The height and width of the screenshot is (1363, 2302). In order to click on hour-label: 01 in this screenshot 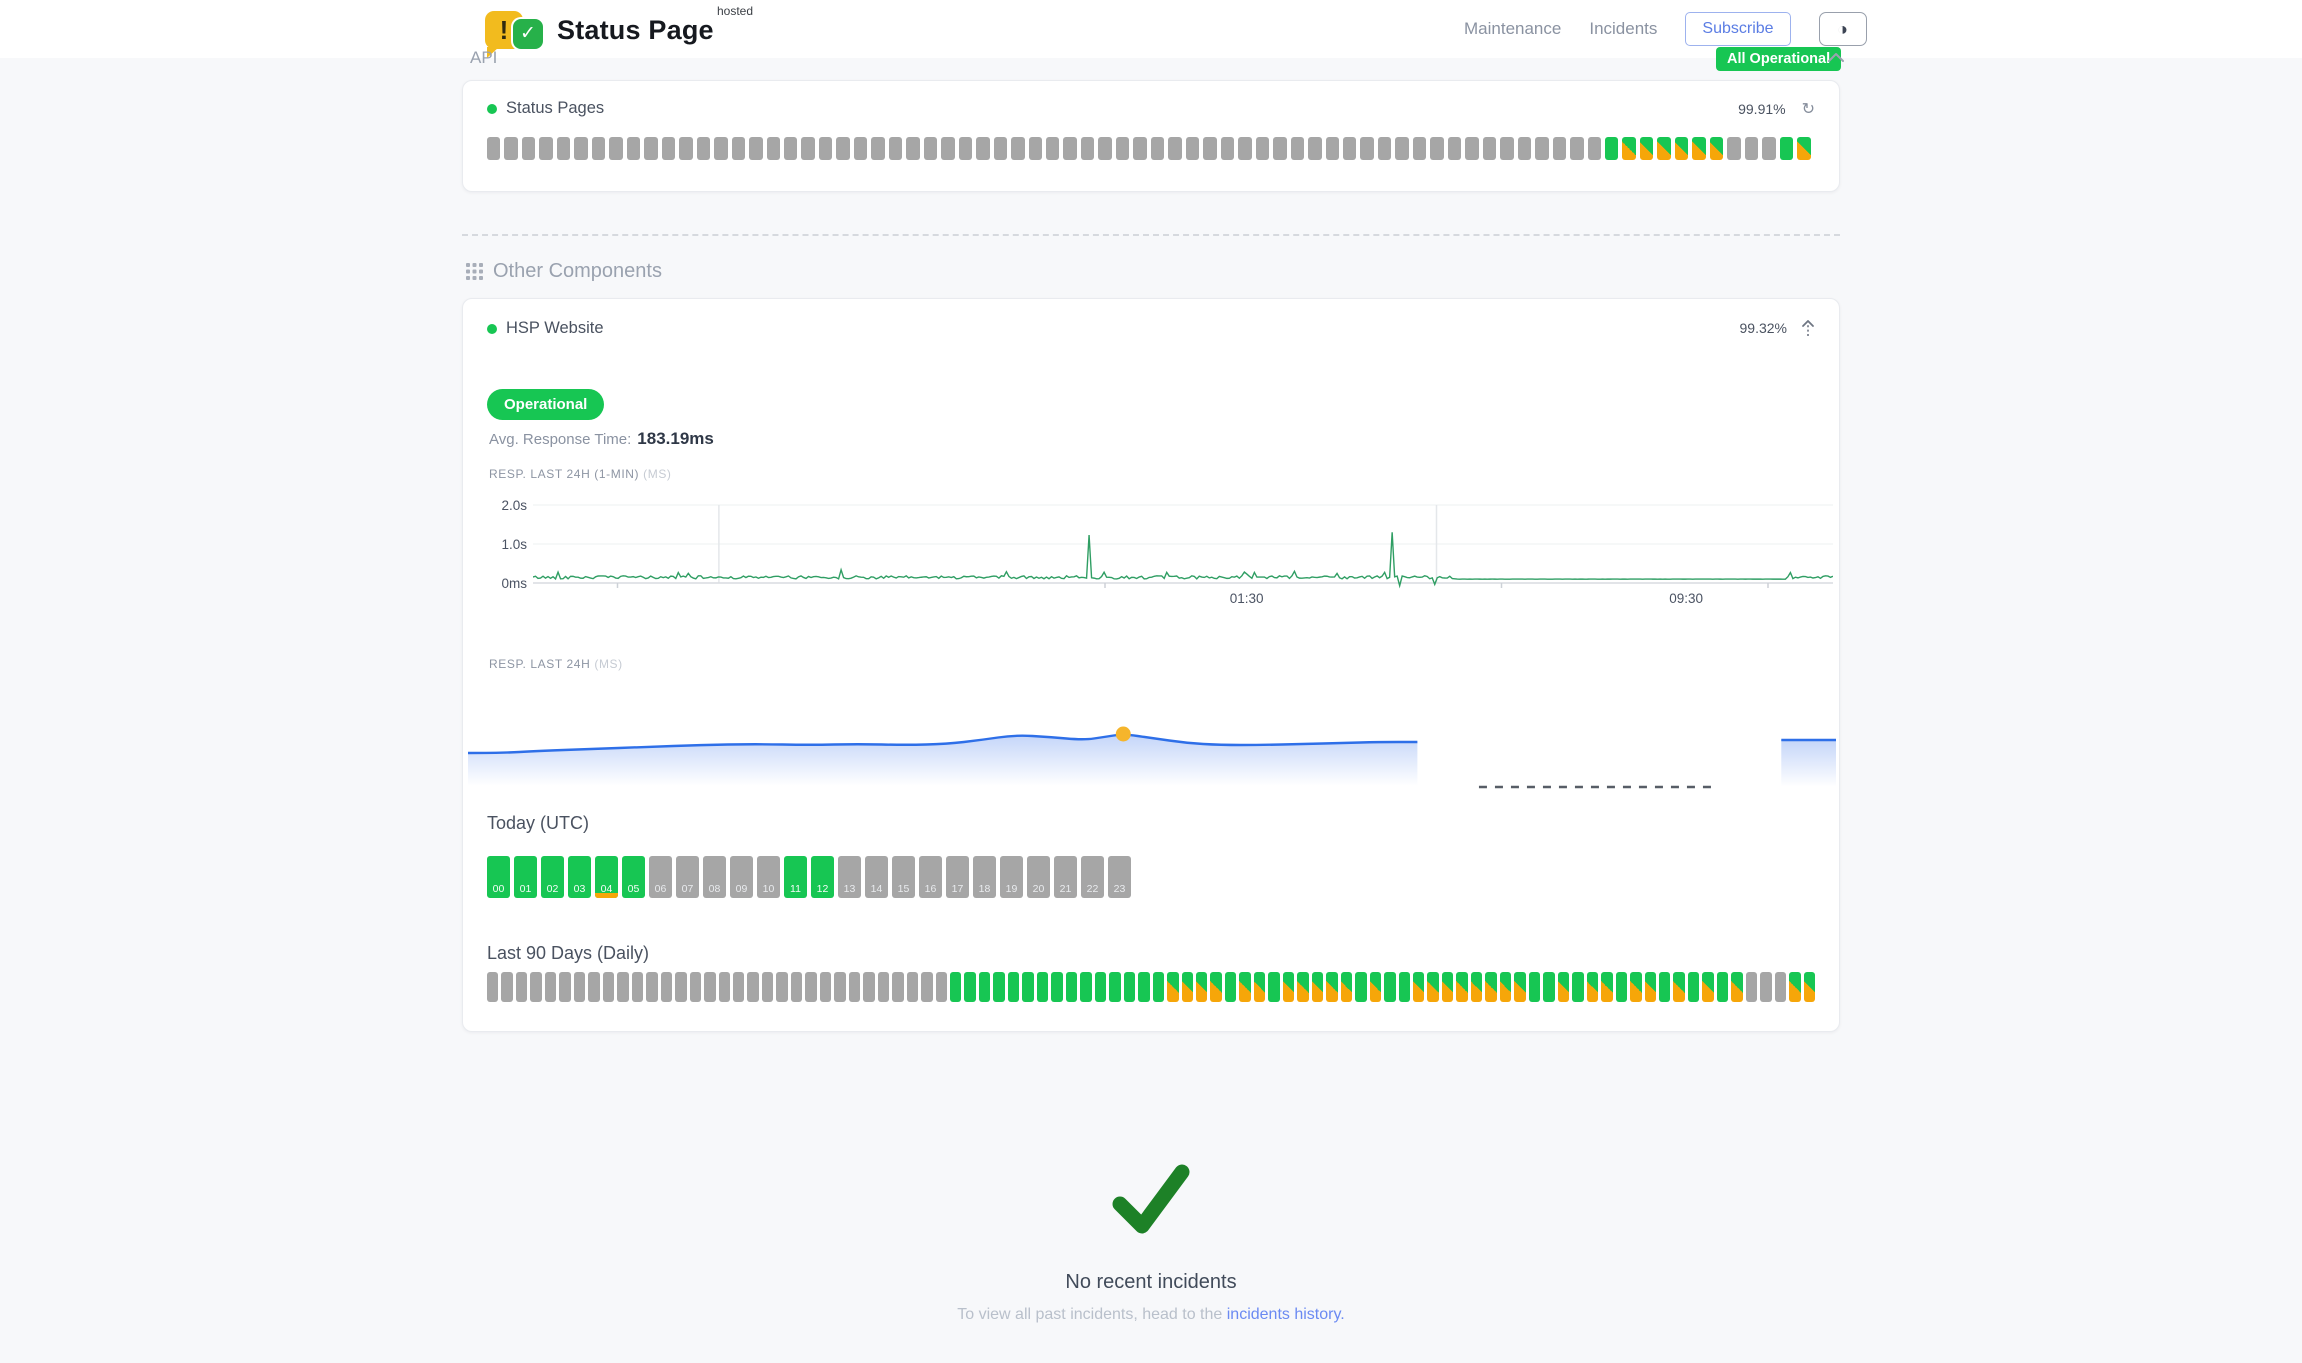, I will do `click(525, 889)`.